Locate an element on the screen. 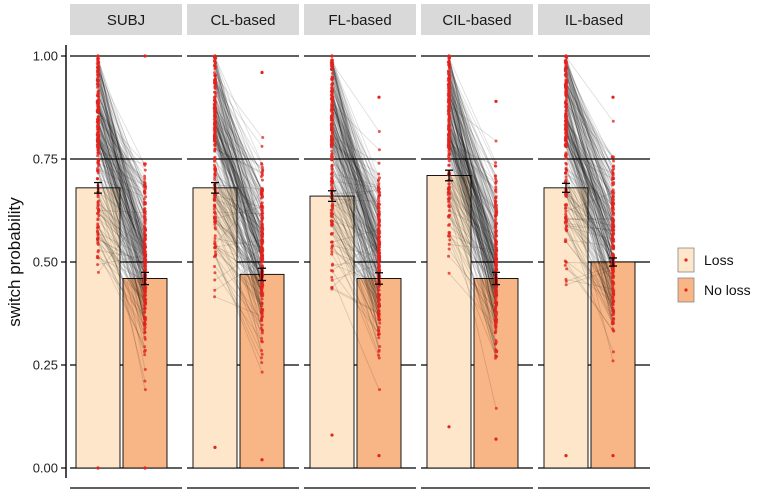  point-extreme is located at coordinates (379, 456).